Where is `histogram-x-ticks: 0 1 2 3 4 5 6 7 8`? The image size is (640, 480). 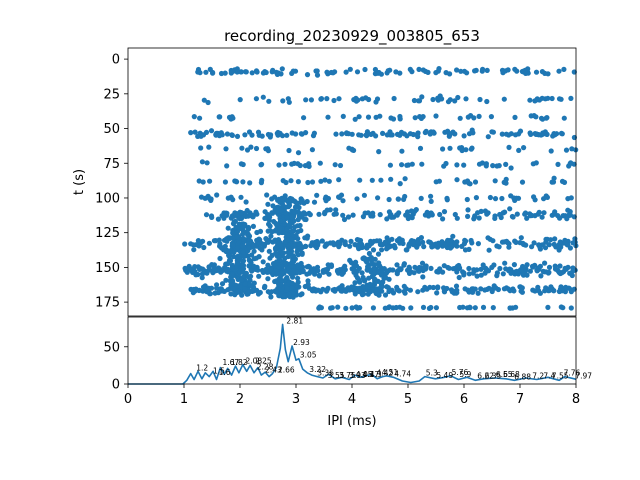 histogram-x-ticks: 0 1 2 3 4 5 6 7 8 is located at coordinates (352, 395).